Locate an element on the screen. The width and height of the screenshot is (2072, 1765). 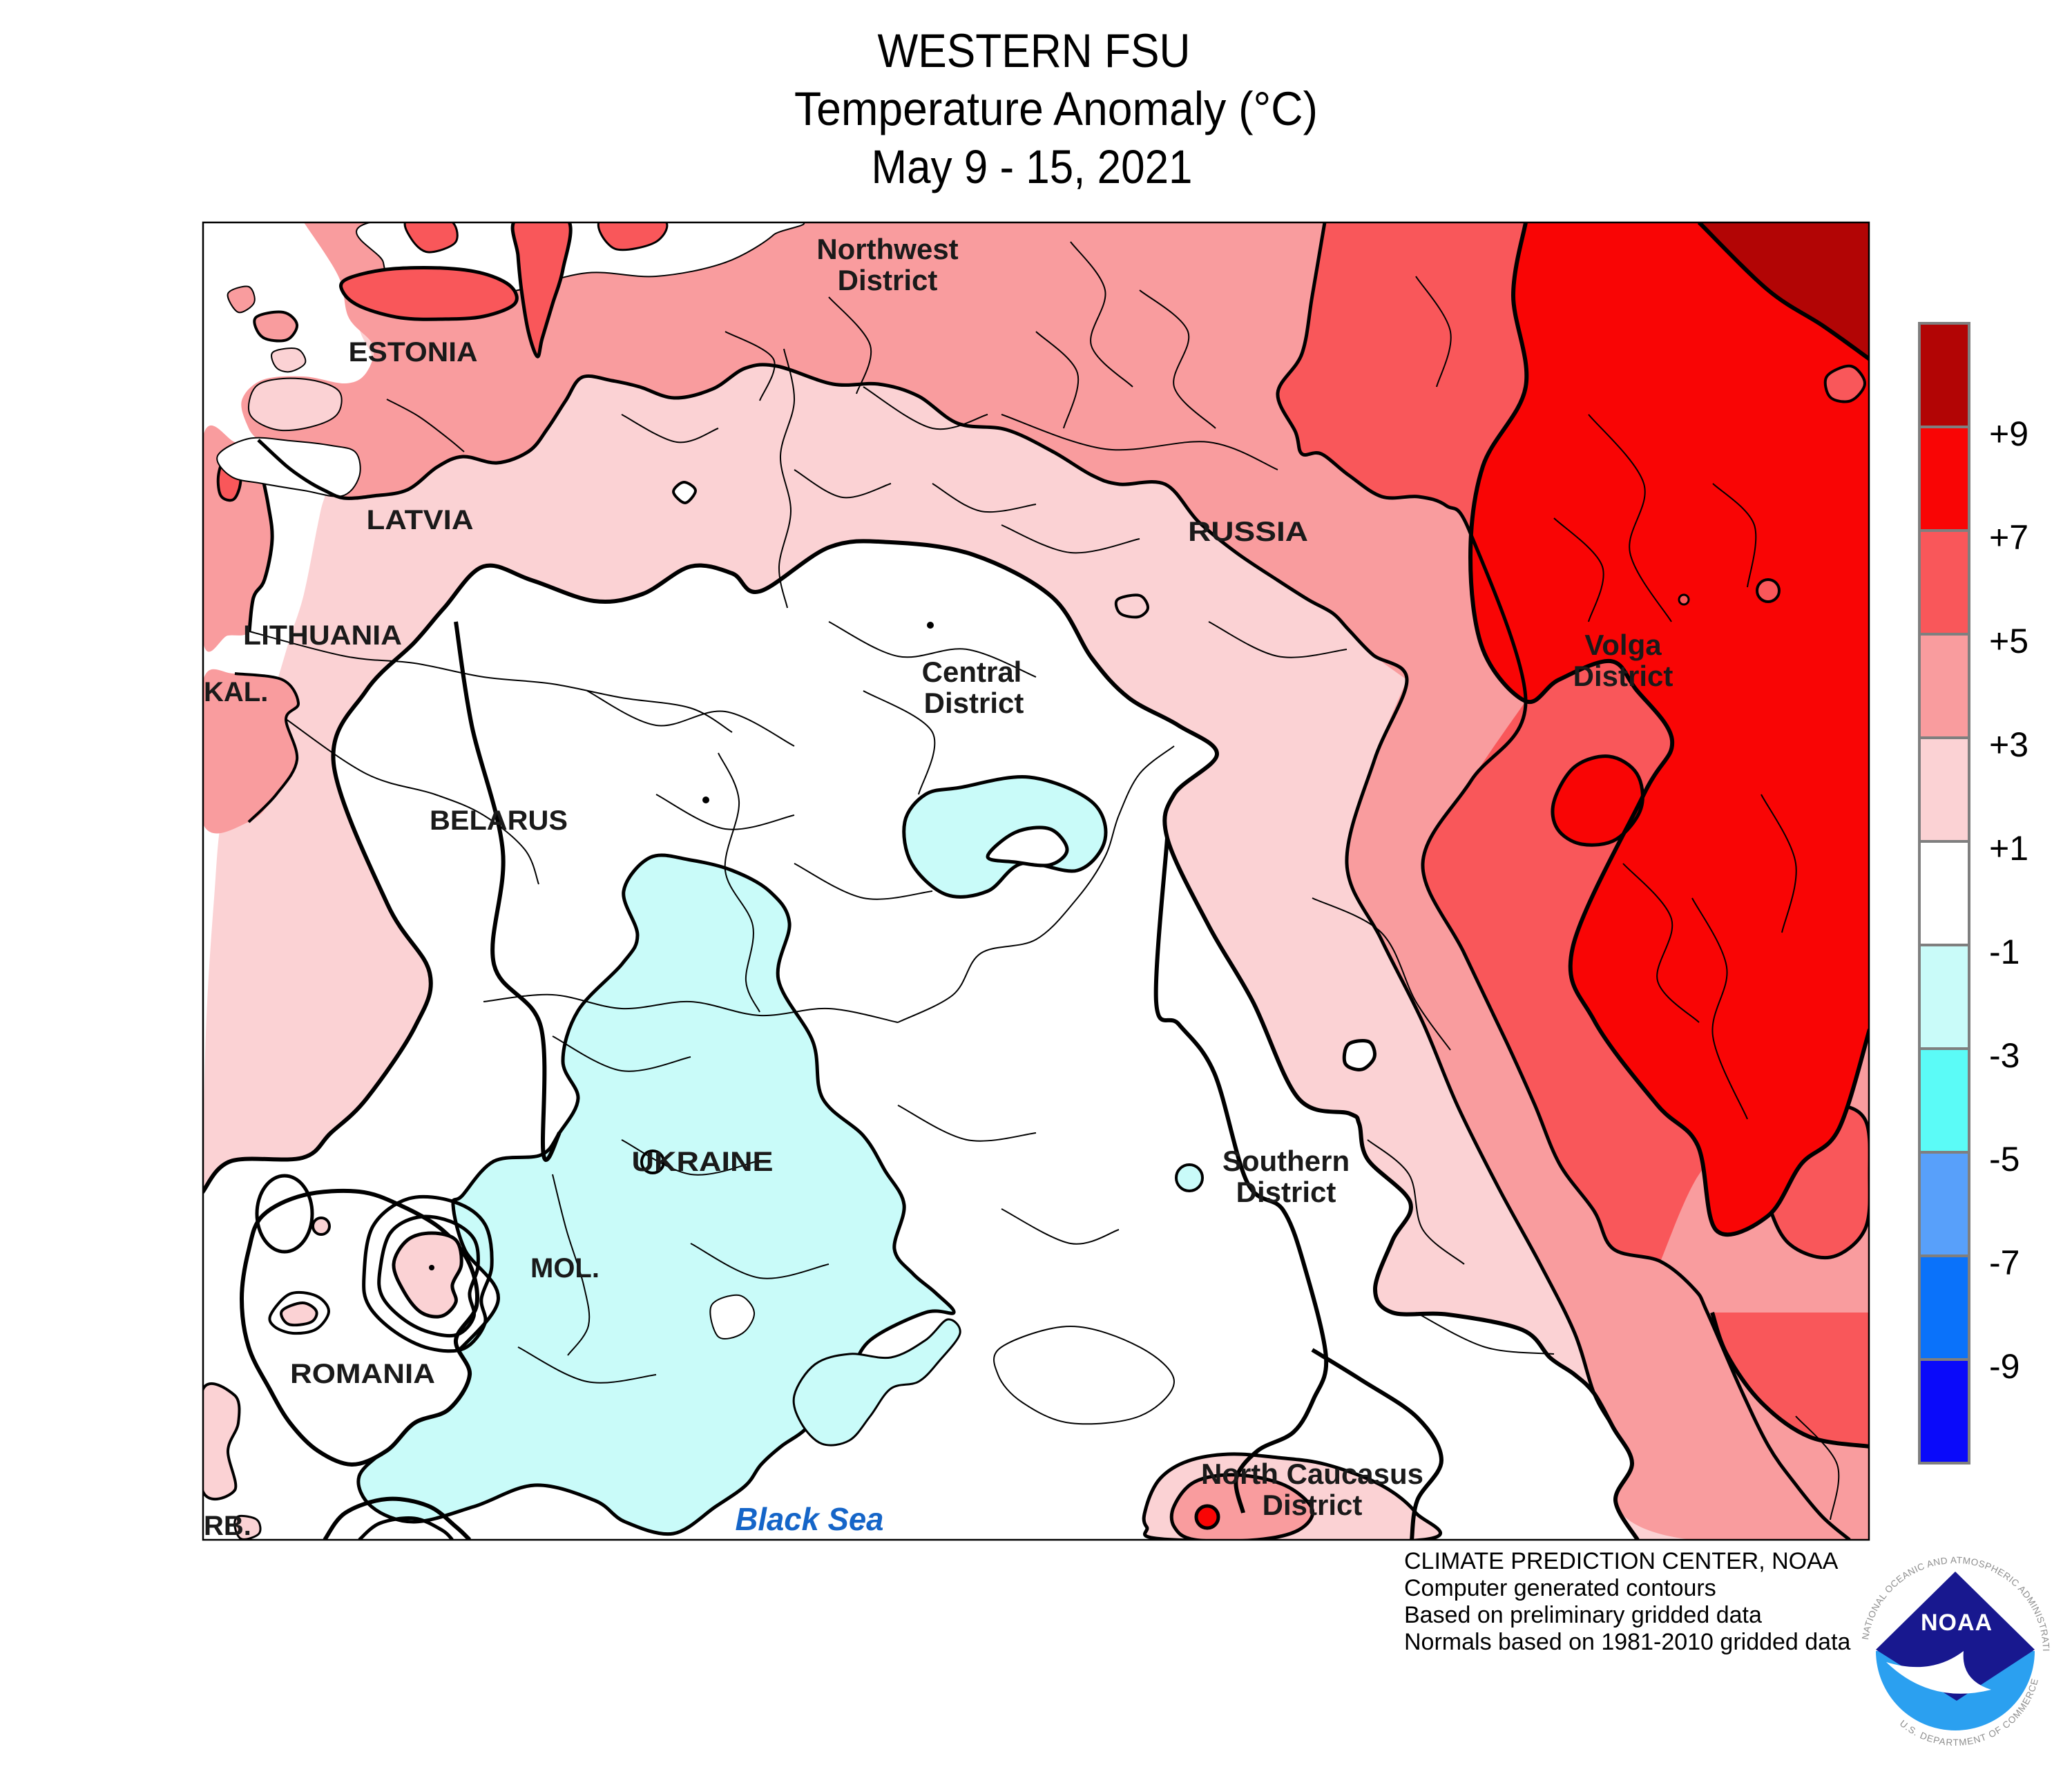
svg-text: +9 is located at coordinates (2008, 433).